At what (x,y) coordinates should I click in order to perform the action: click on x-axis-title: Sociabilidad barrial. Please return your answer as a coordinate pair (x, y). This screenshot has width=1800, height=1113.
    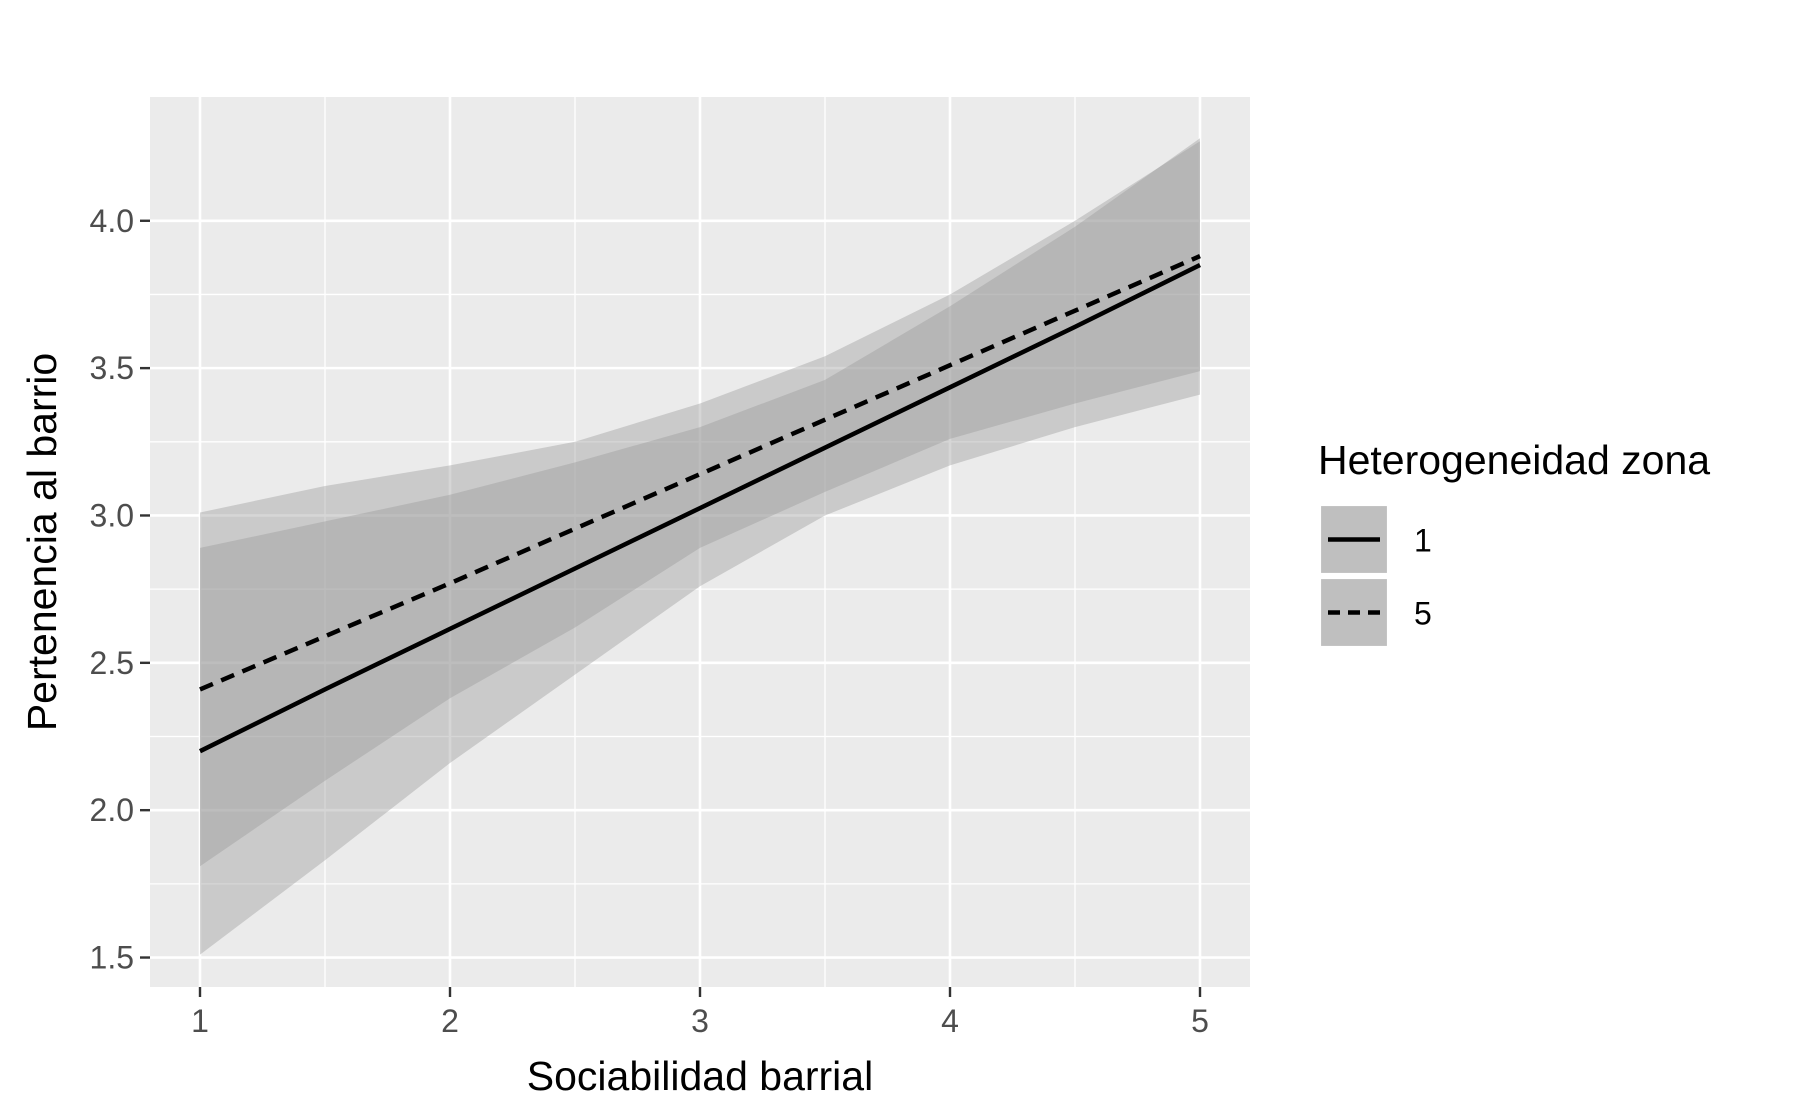
    Looking at the image, I should click on (700, 1076).